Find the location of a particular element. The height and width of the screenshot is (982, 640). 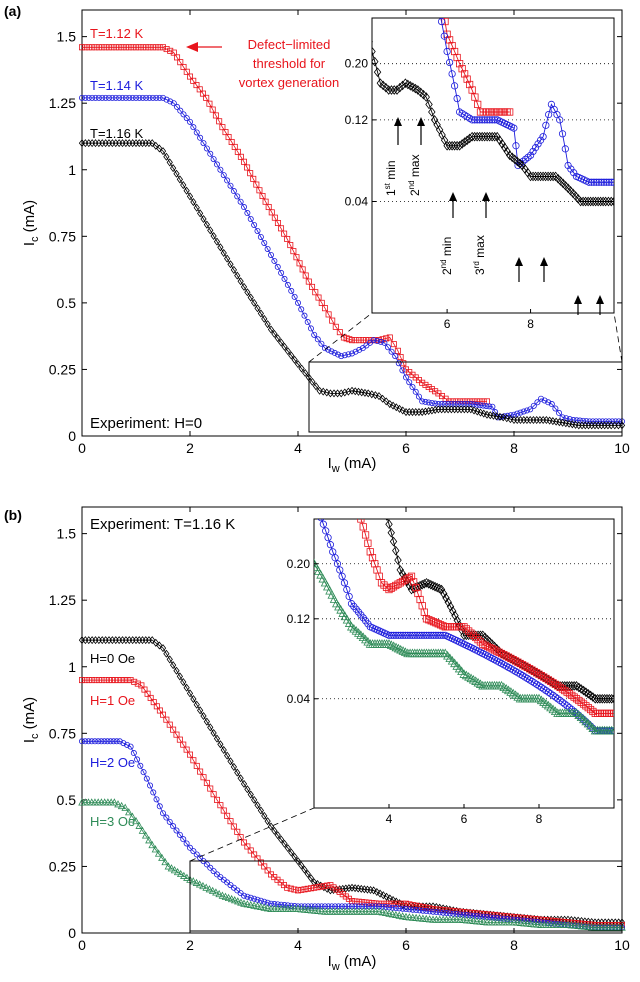

inset-y-tick-label: 0.04 is located at coordinates (357, 202).